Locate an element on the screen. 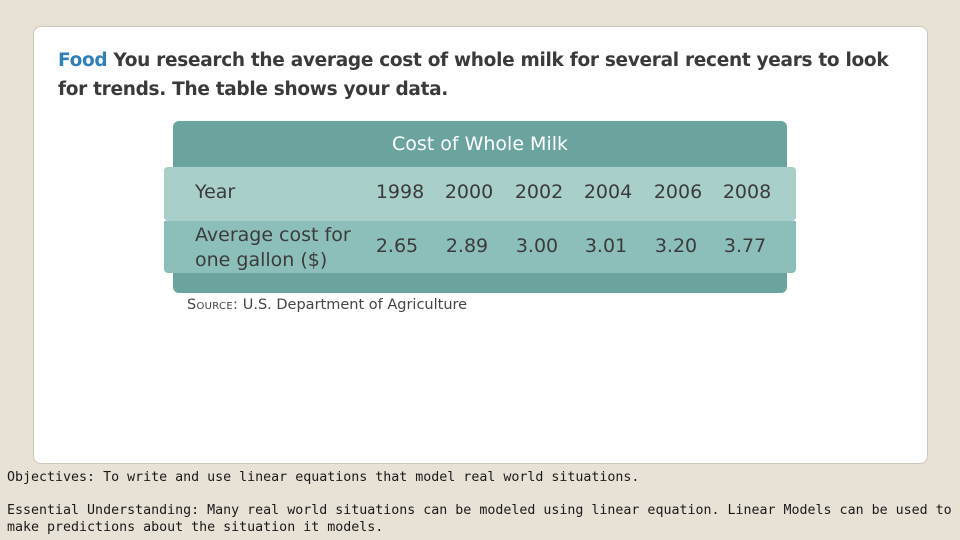 The height and width of the screenshot is (540, 960). cost-cell: 2.89 is located at coordinates (467, 246).